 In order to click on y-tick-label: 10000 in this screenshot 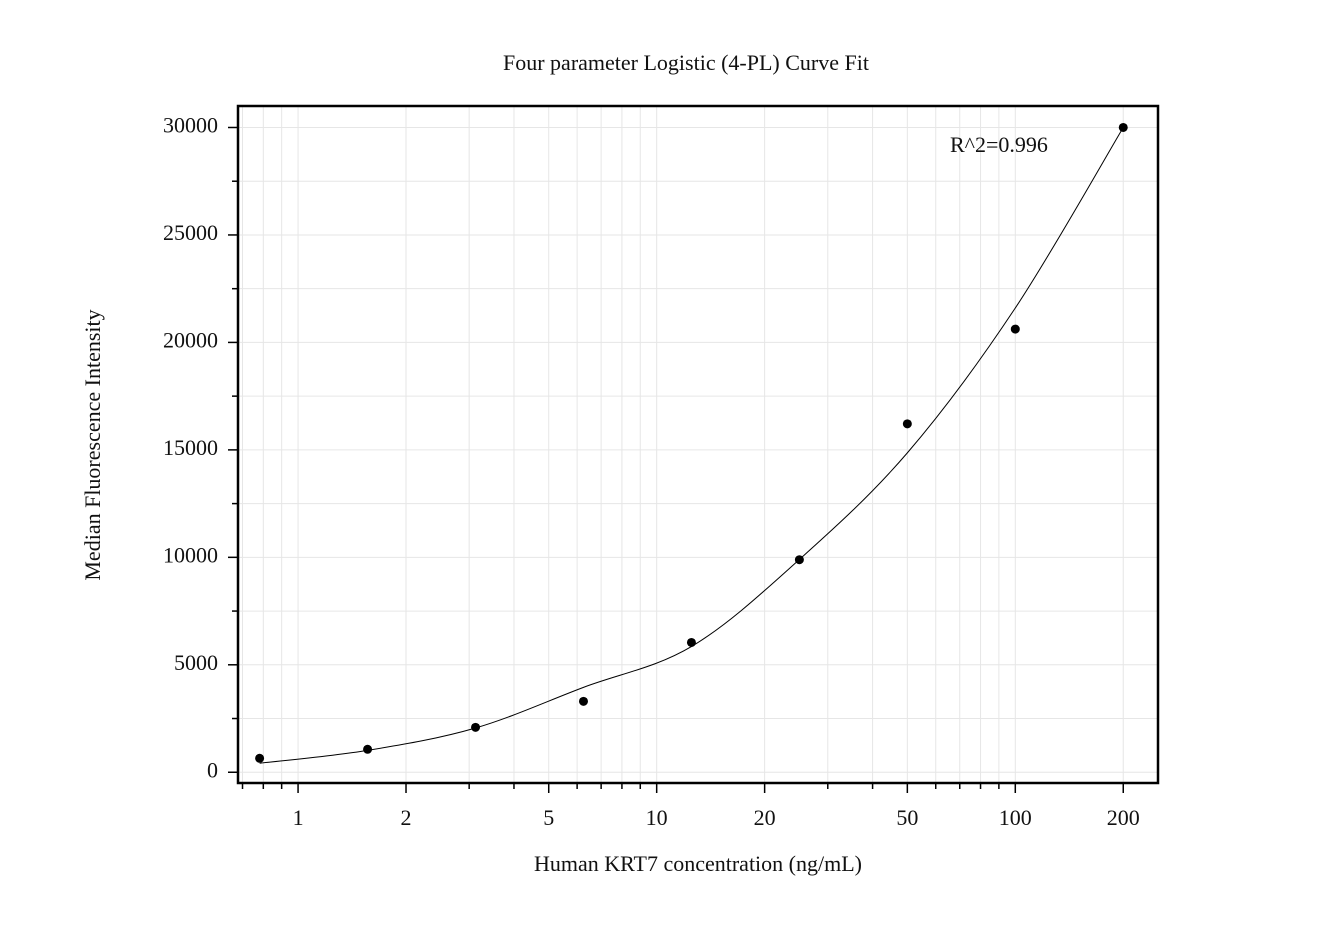, I will do `click(190, 554)`.